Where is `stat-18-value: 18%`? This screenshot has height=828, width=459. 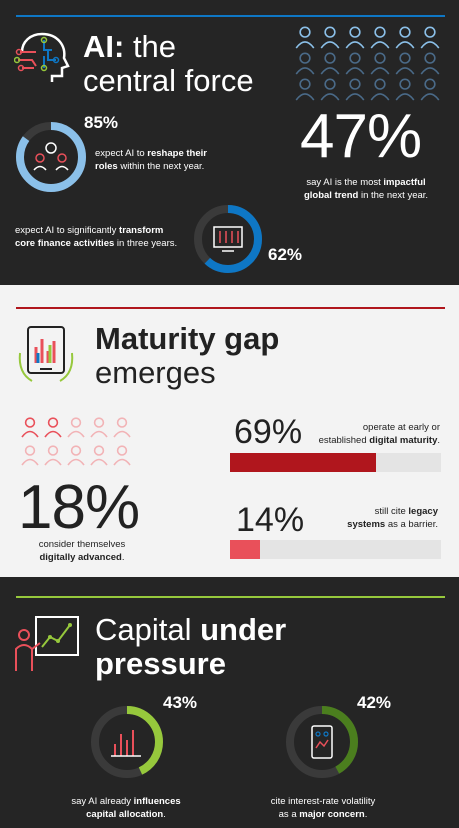
stat-18-value: 18% is located at coordinates (79, 507).